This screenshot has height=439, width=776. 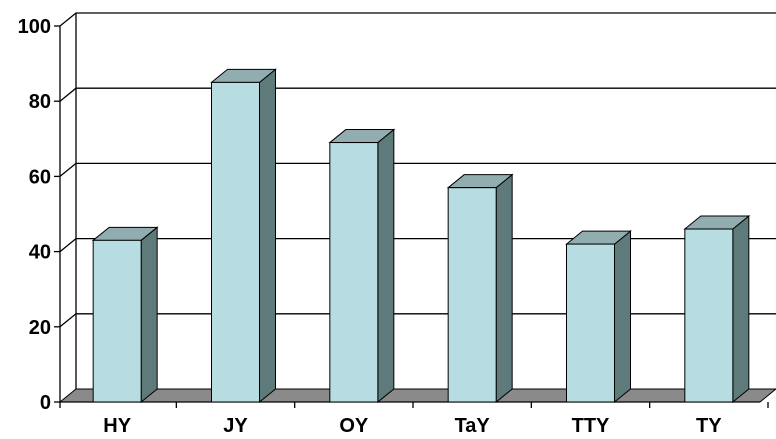 What do you see at coordinates (235, 426) in the screenshot?
I see `x-tick-label-jy: JY` at bounding box center [235, 426].